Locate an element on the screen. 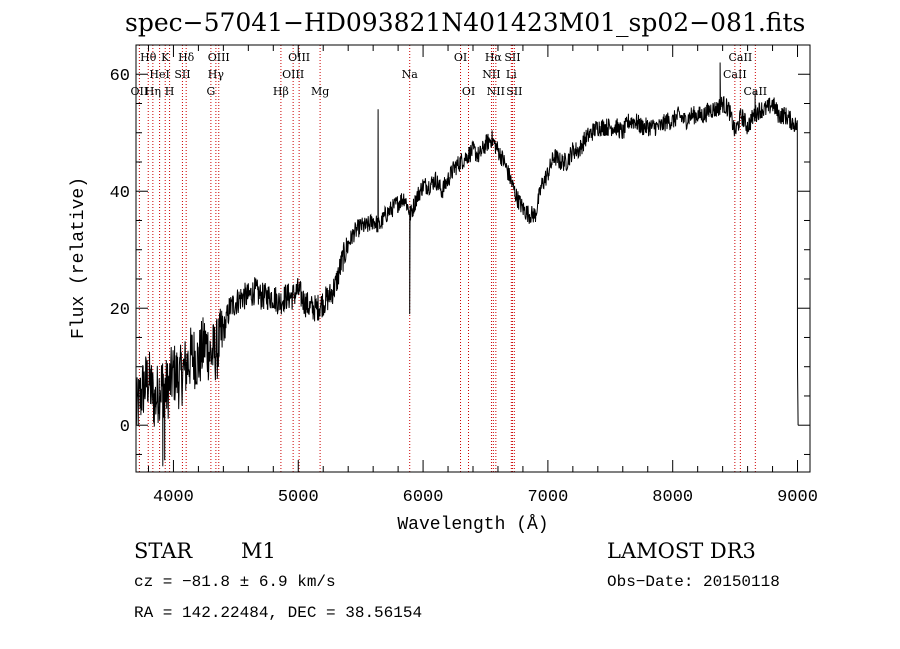 The width and height of the screenshot is (900, 649). spectral-subclass: M1 is located at coordinates (258, 551).